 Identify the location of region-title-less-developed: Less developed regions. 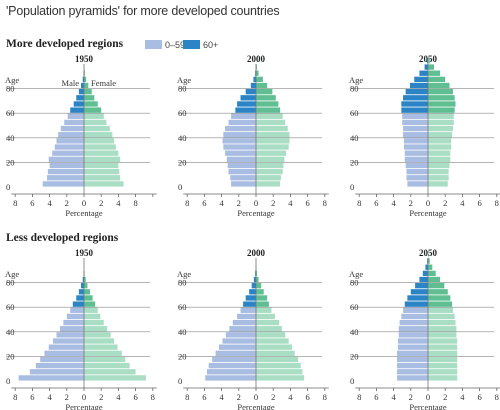
(62, 238).